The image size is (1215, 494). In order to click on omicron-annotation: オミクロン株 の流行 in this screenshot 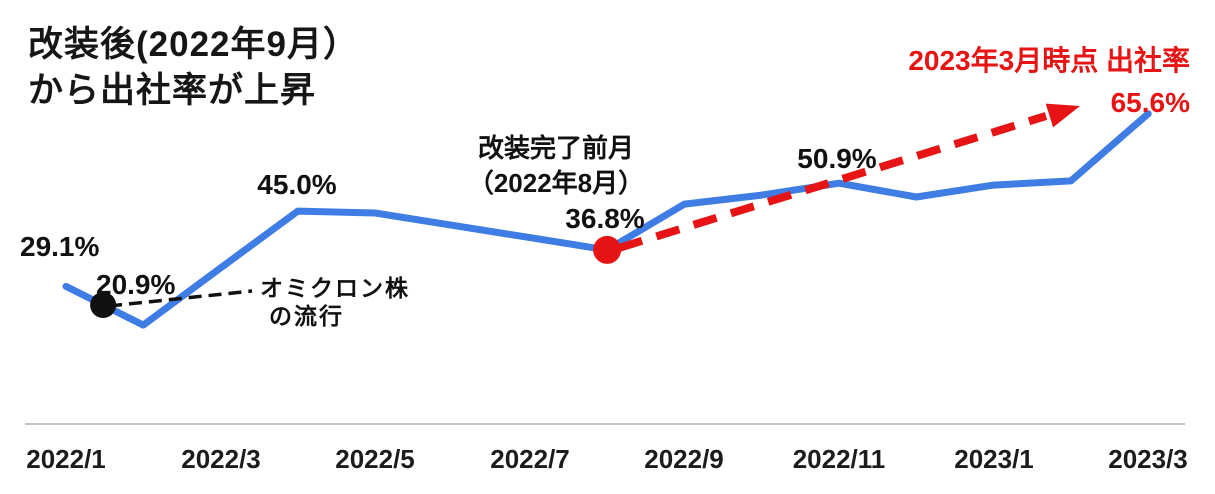, I will do `click(335, 302)`.